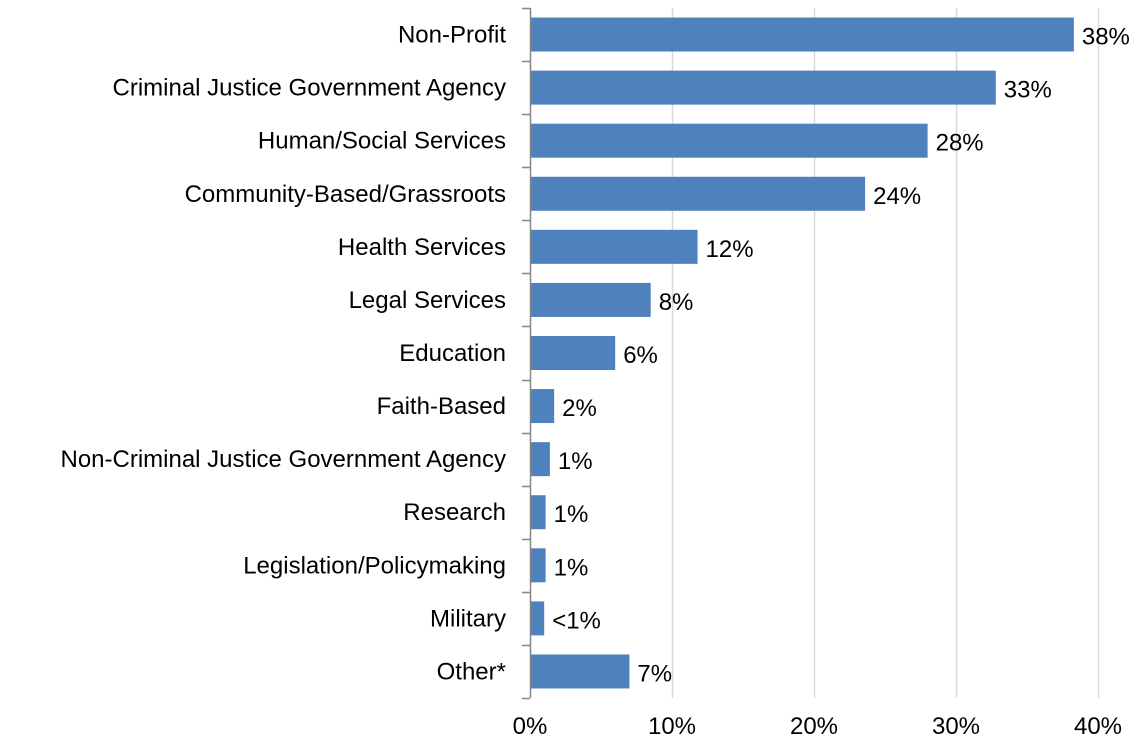  What do you see at coordinates (452, 353) in the screenshot?
I see `category-label: Education` at bounding box center [452, 353].